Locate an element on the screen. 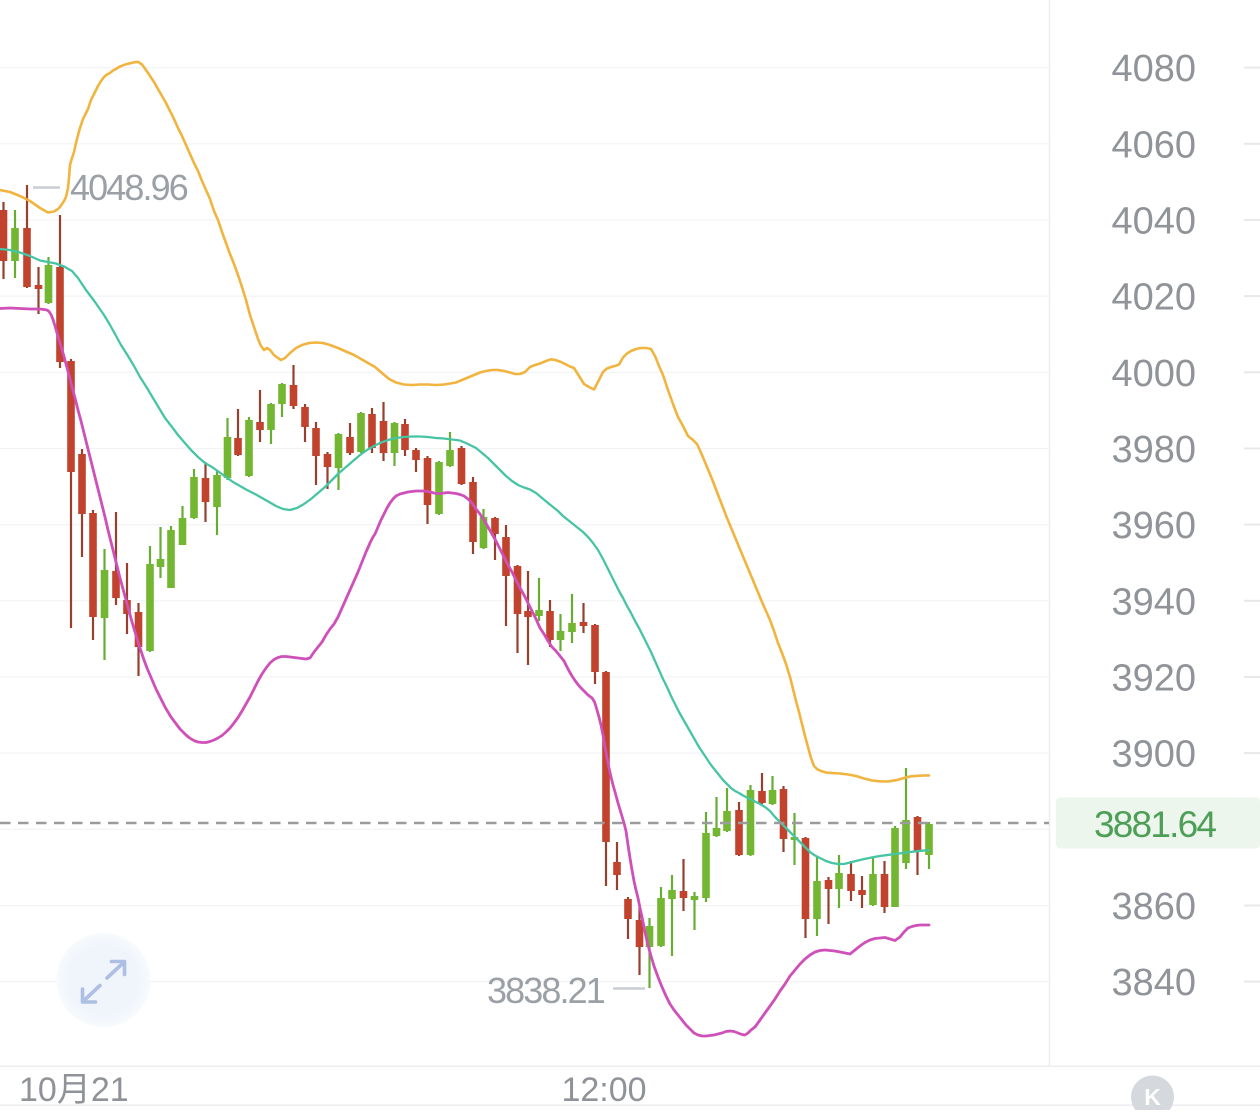  svg-text: K is located at coordinates (1152, 1097).